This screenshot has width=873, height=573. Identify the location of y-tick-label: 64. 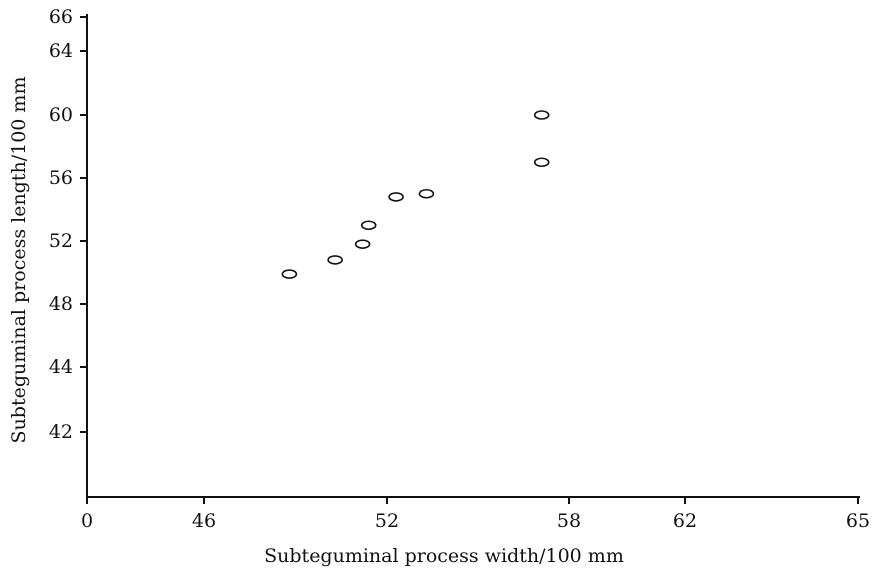
(61, 51).